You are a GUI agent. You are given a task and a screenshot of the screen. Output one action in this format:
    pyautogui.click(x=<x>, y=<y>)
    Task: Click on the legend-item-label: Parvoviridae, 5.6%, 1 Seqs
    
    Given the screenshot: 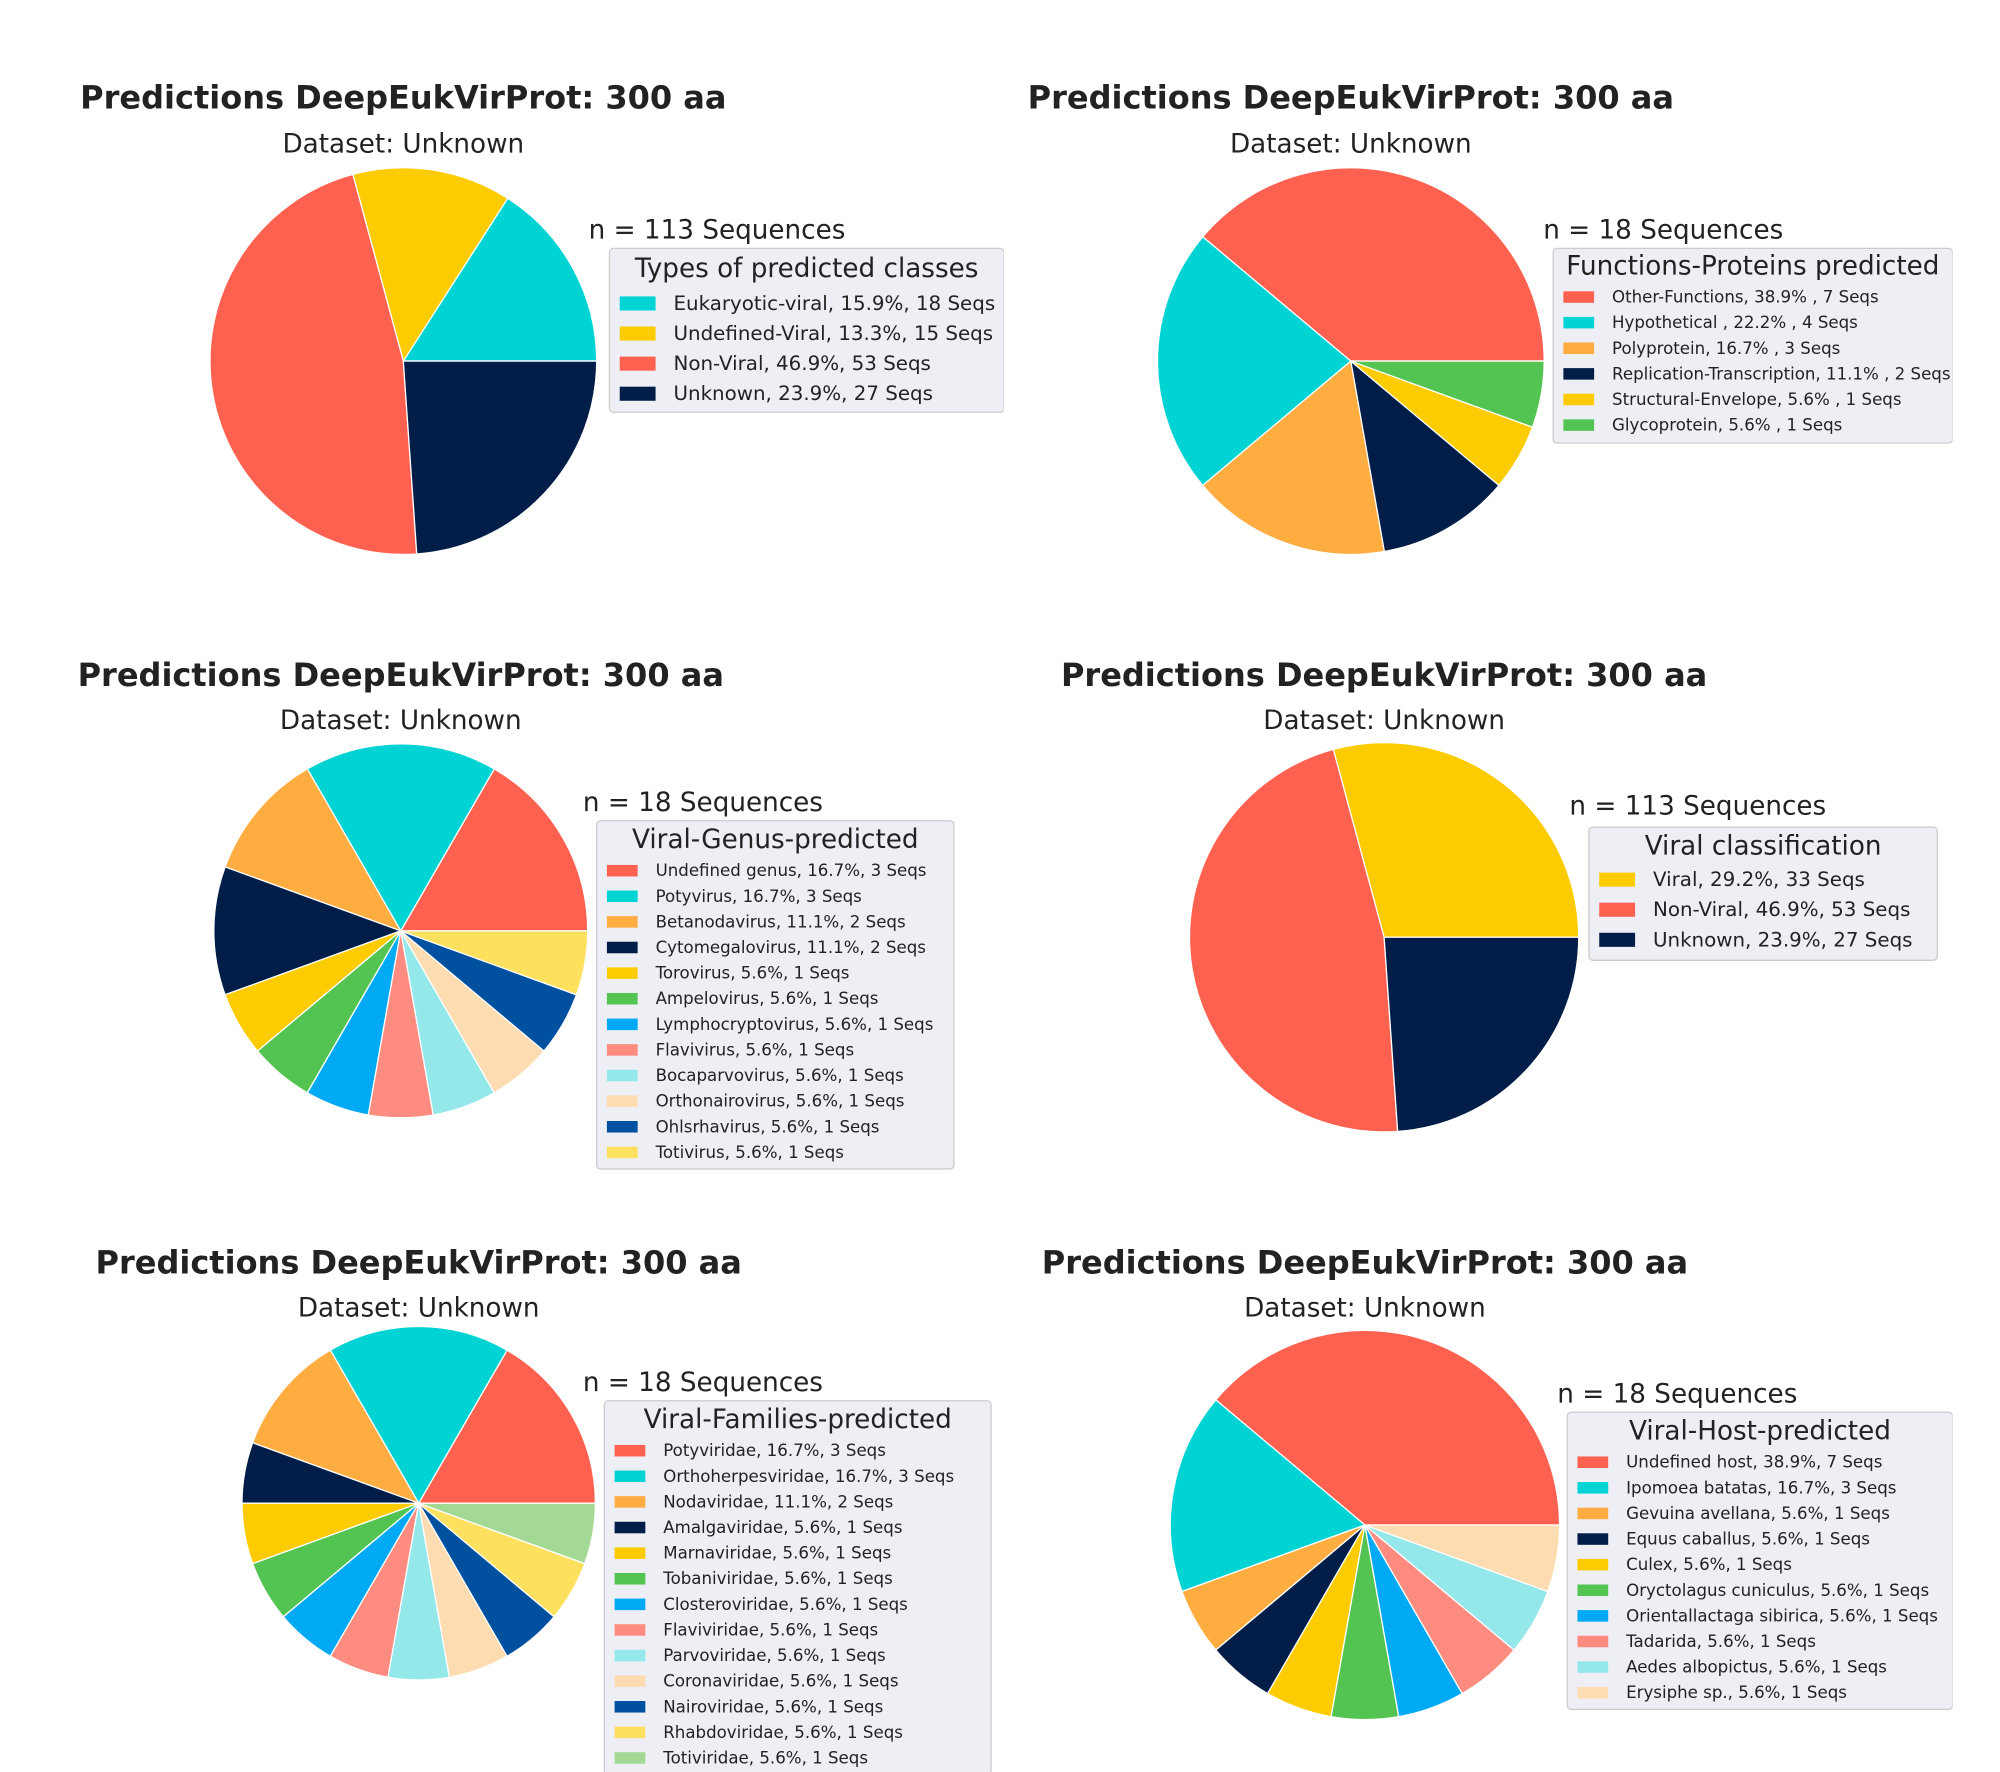 What is the action you would take?
    pyautogui.click(x=774, y=1655)
    